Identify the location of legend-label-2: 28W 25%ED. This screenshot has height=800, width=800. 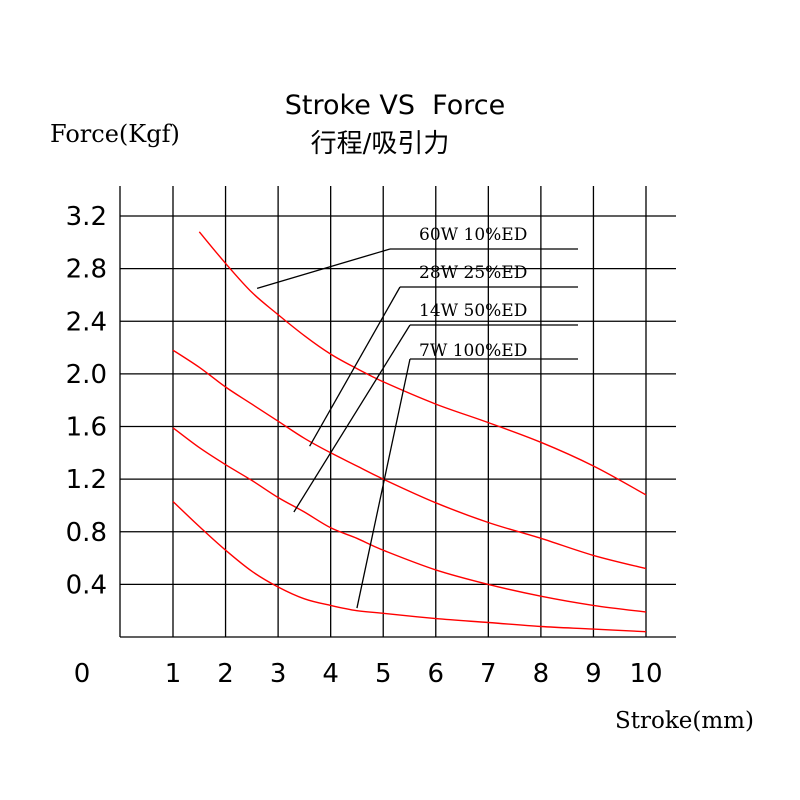
(473, 273).